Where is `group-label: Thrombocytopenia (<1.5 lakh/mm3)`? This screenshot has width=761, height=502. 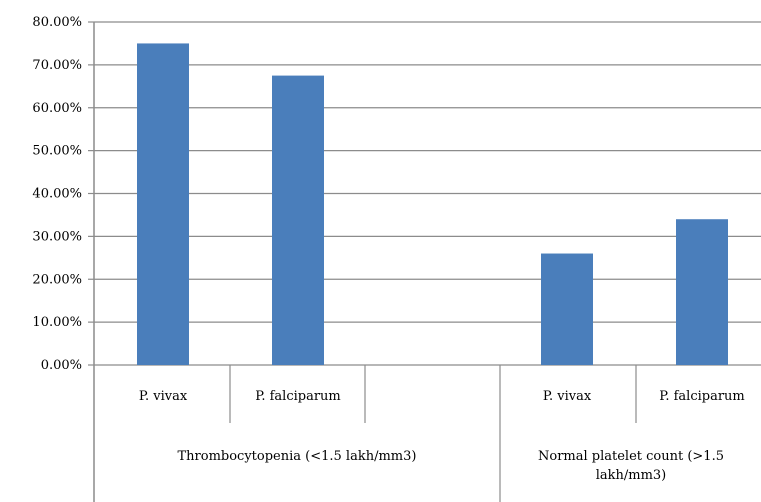 group-label: Thrombocytopenia (<1.5 lakh/mm3) is located at coordinates (297, 456).